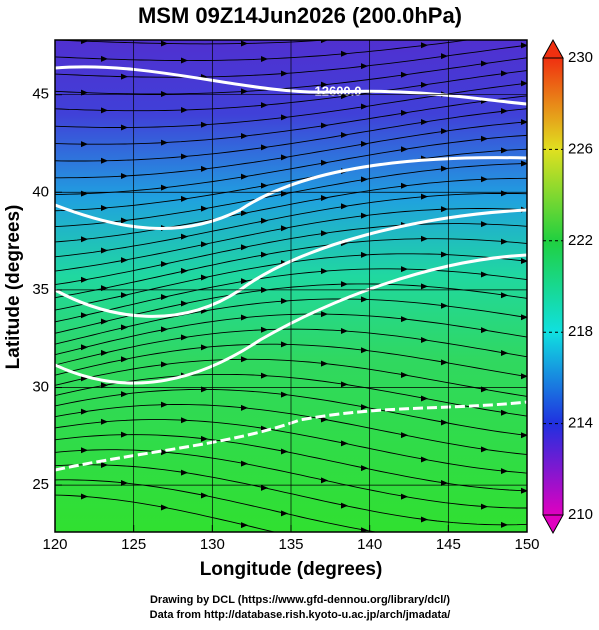 The height and width of the screenshot is (630, 599). What do you see at coordinates (54, 544) in the screenshot?
I see `x-tick-label: 120` at bounding box center [54, 544].